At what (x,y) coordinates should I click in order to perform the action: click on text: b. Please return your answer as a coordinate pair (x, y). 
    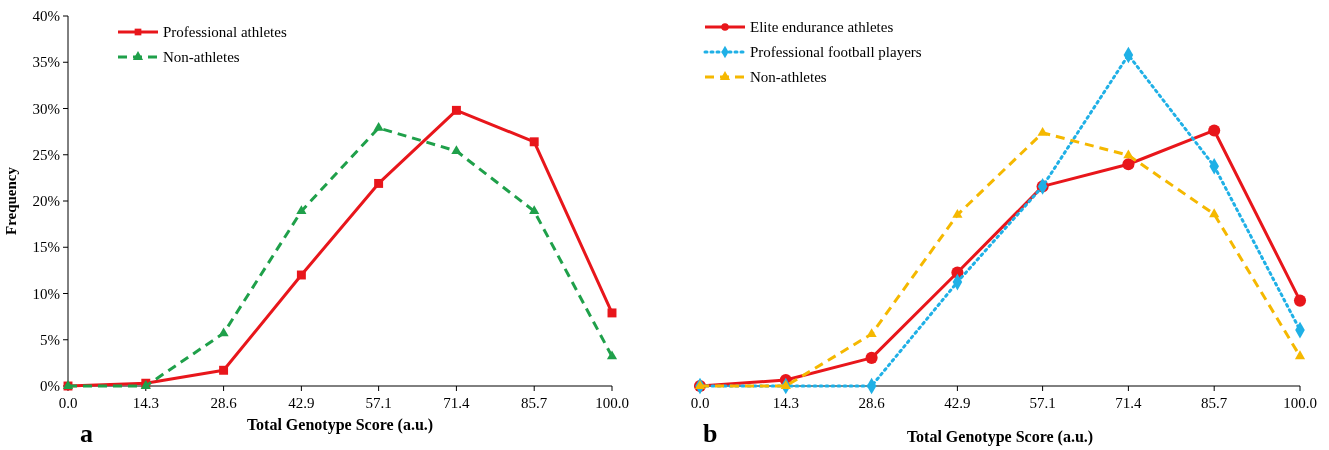
    Looking at the image, I should click on (710, 433).